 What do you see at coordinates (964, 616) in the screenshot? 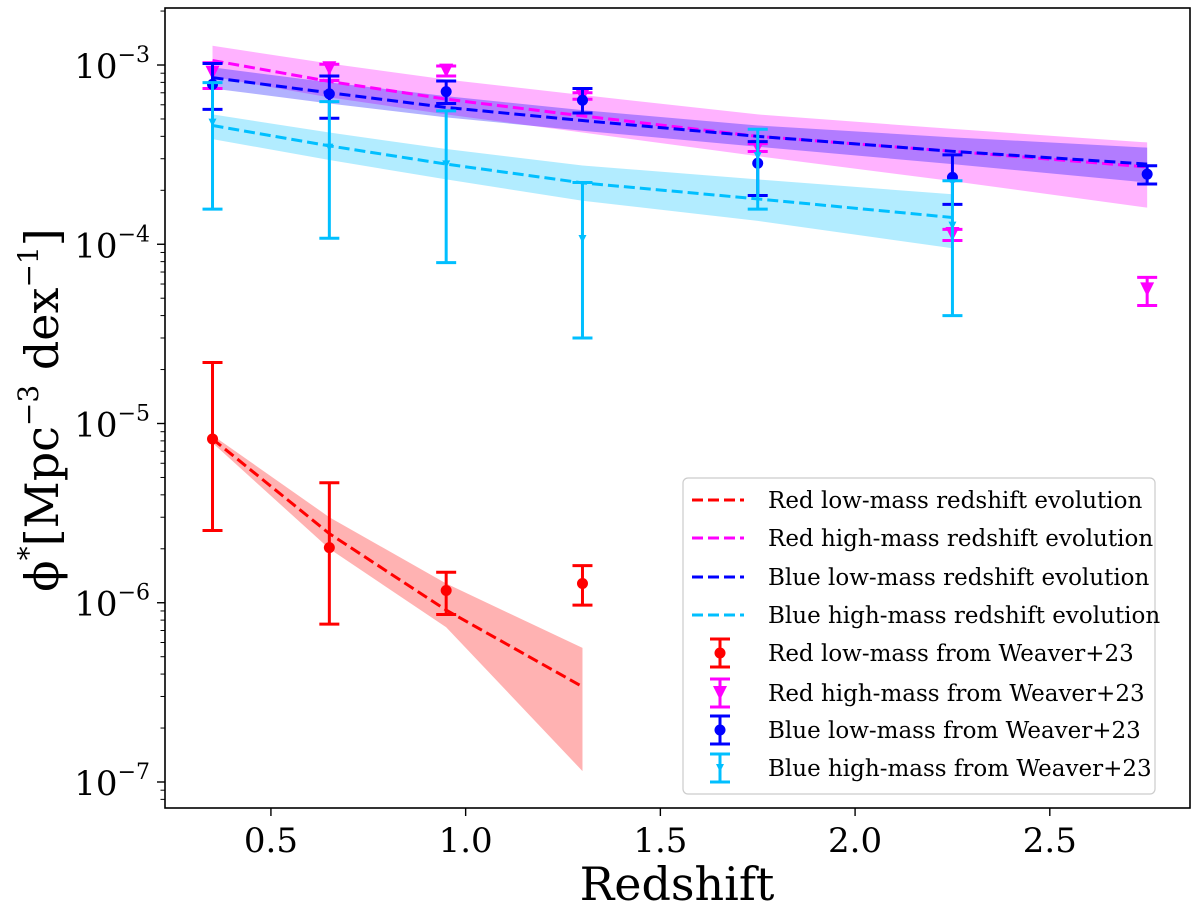
I see `legend-label: Blue high-mass redshift evolution` at bounding box center [964, 616].